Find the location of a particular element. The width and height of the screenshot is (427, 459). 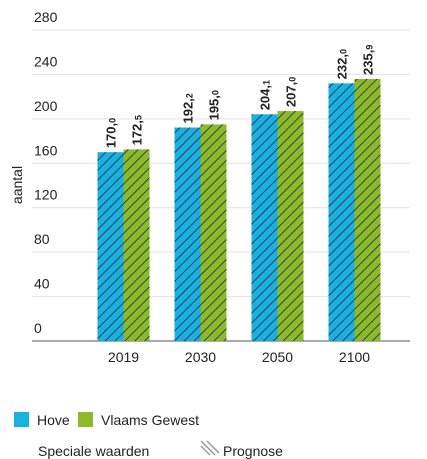

y-tick-label: 0 is located at coordinates (38, 328).